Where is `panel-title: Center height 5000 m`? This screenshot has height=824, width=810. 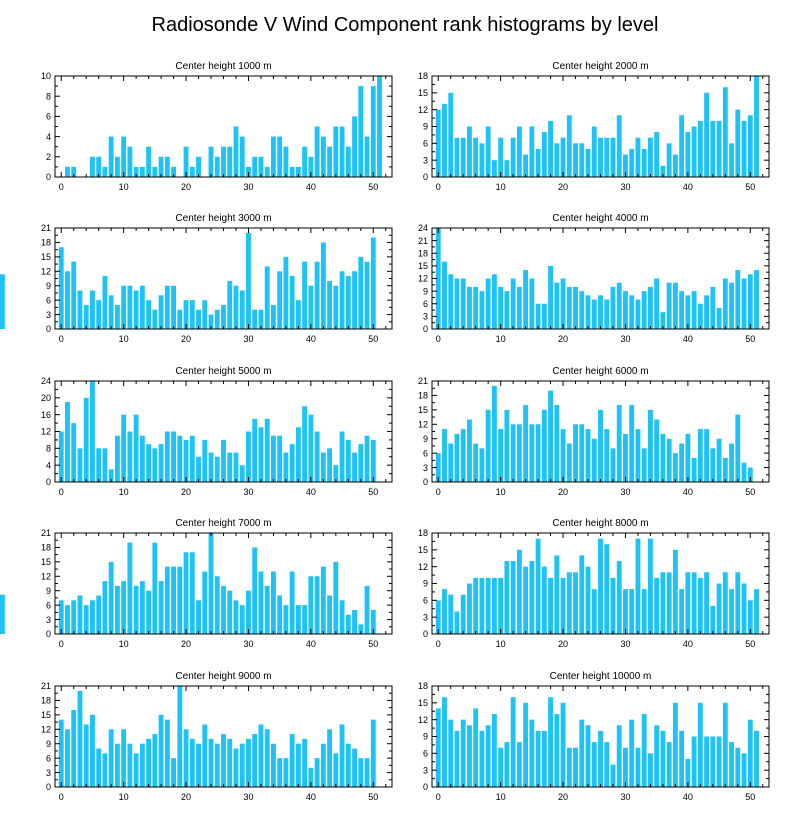
panel-title: Center height 5000 m is located at coordinates (223, 371).